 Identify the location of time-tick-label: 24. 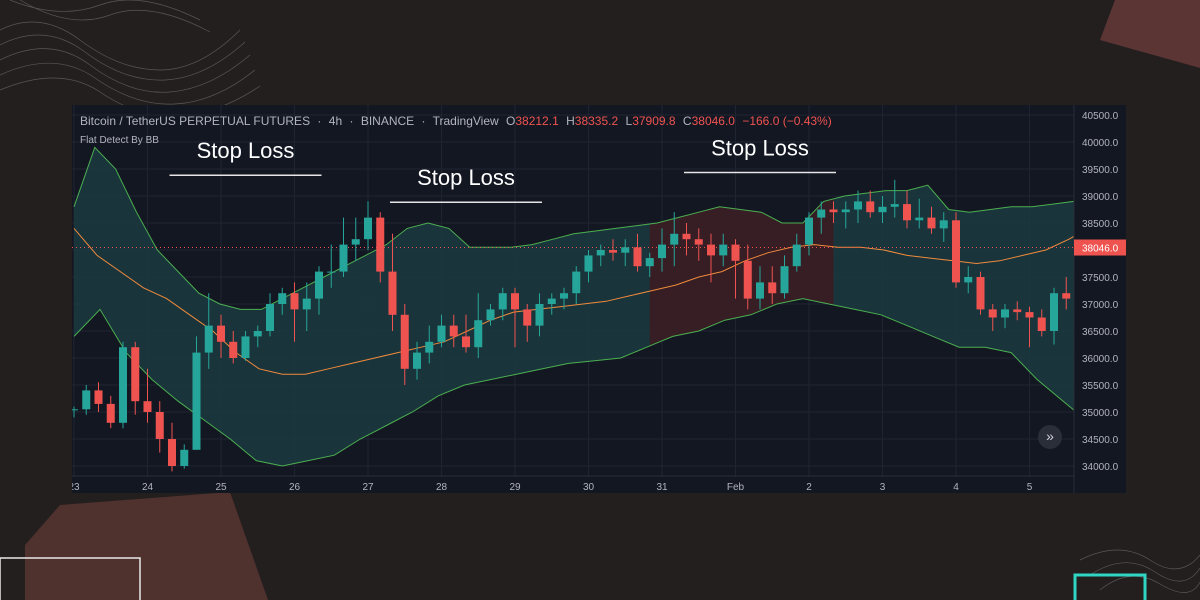
(148, 487).